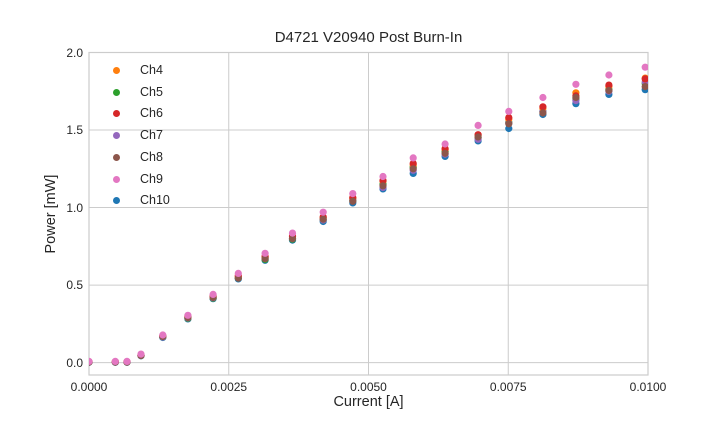  Describe the element at coordinates (74, 52) in the screenshot. I see `y-tick-label: 2.0` at that location.